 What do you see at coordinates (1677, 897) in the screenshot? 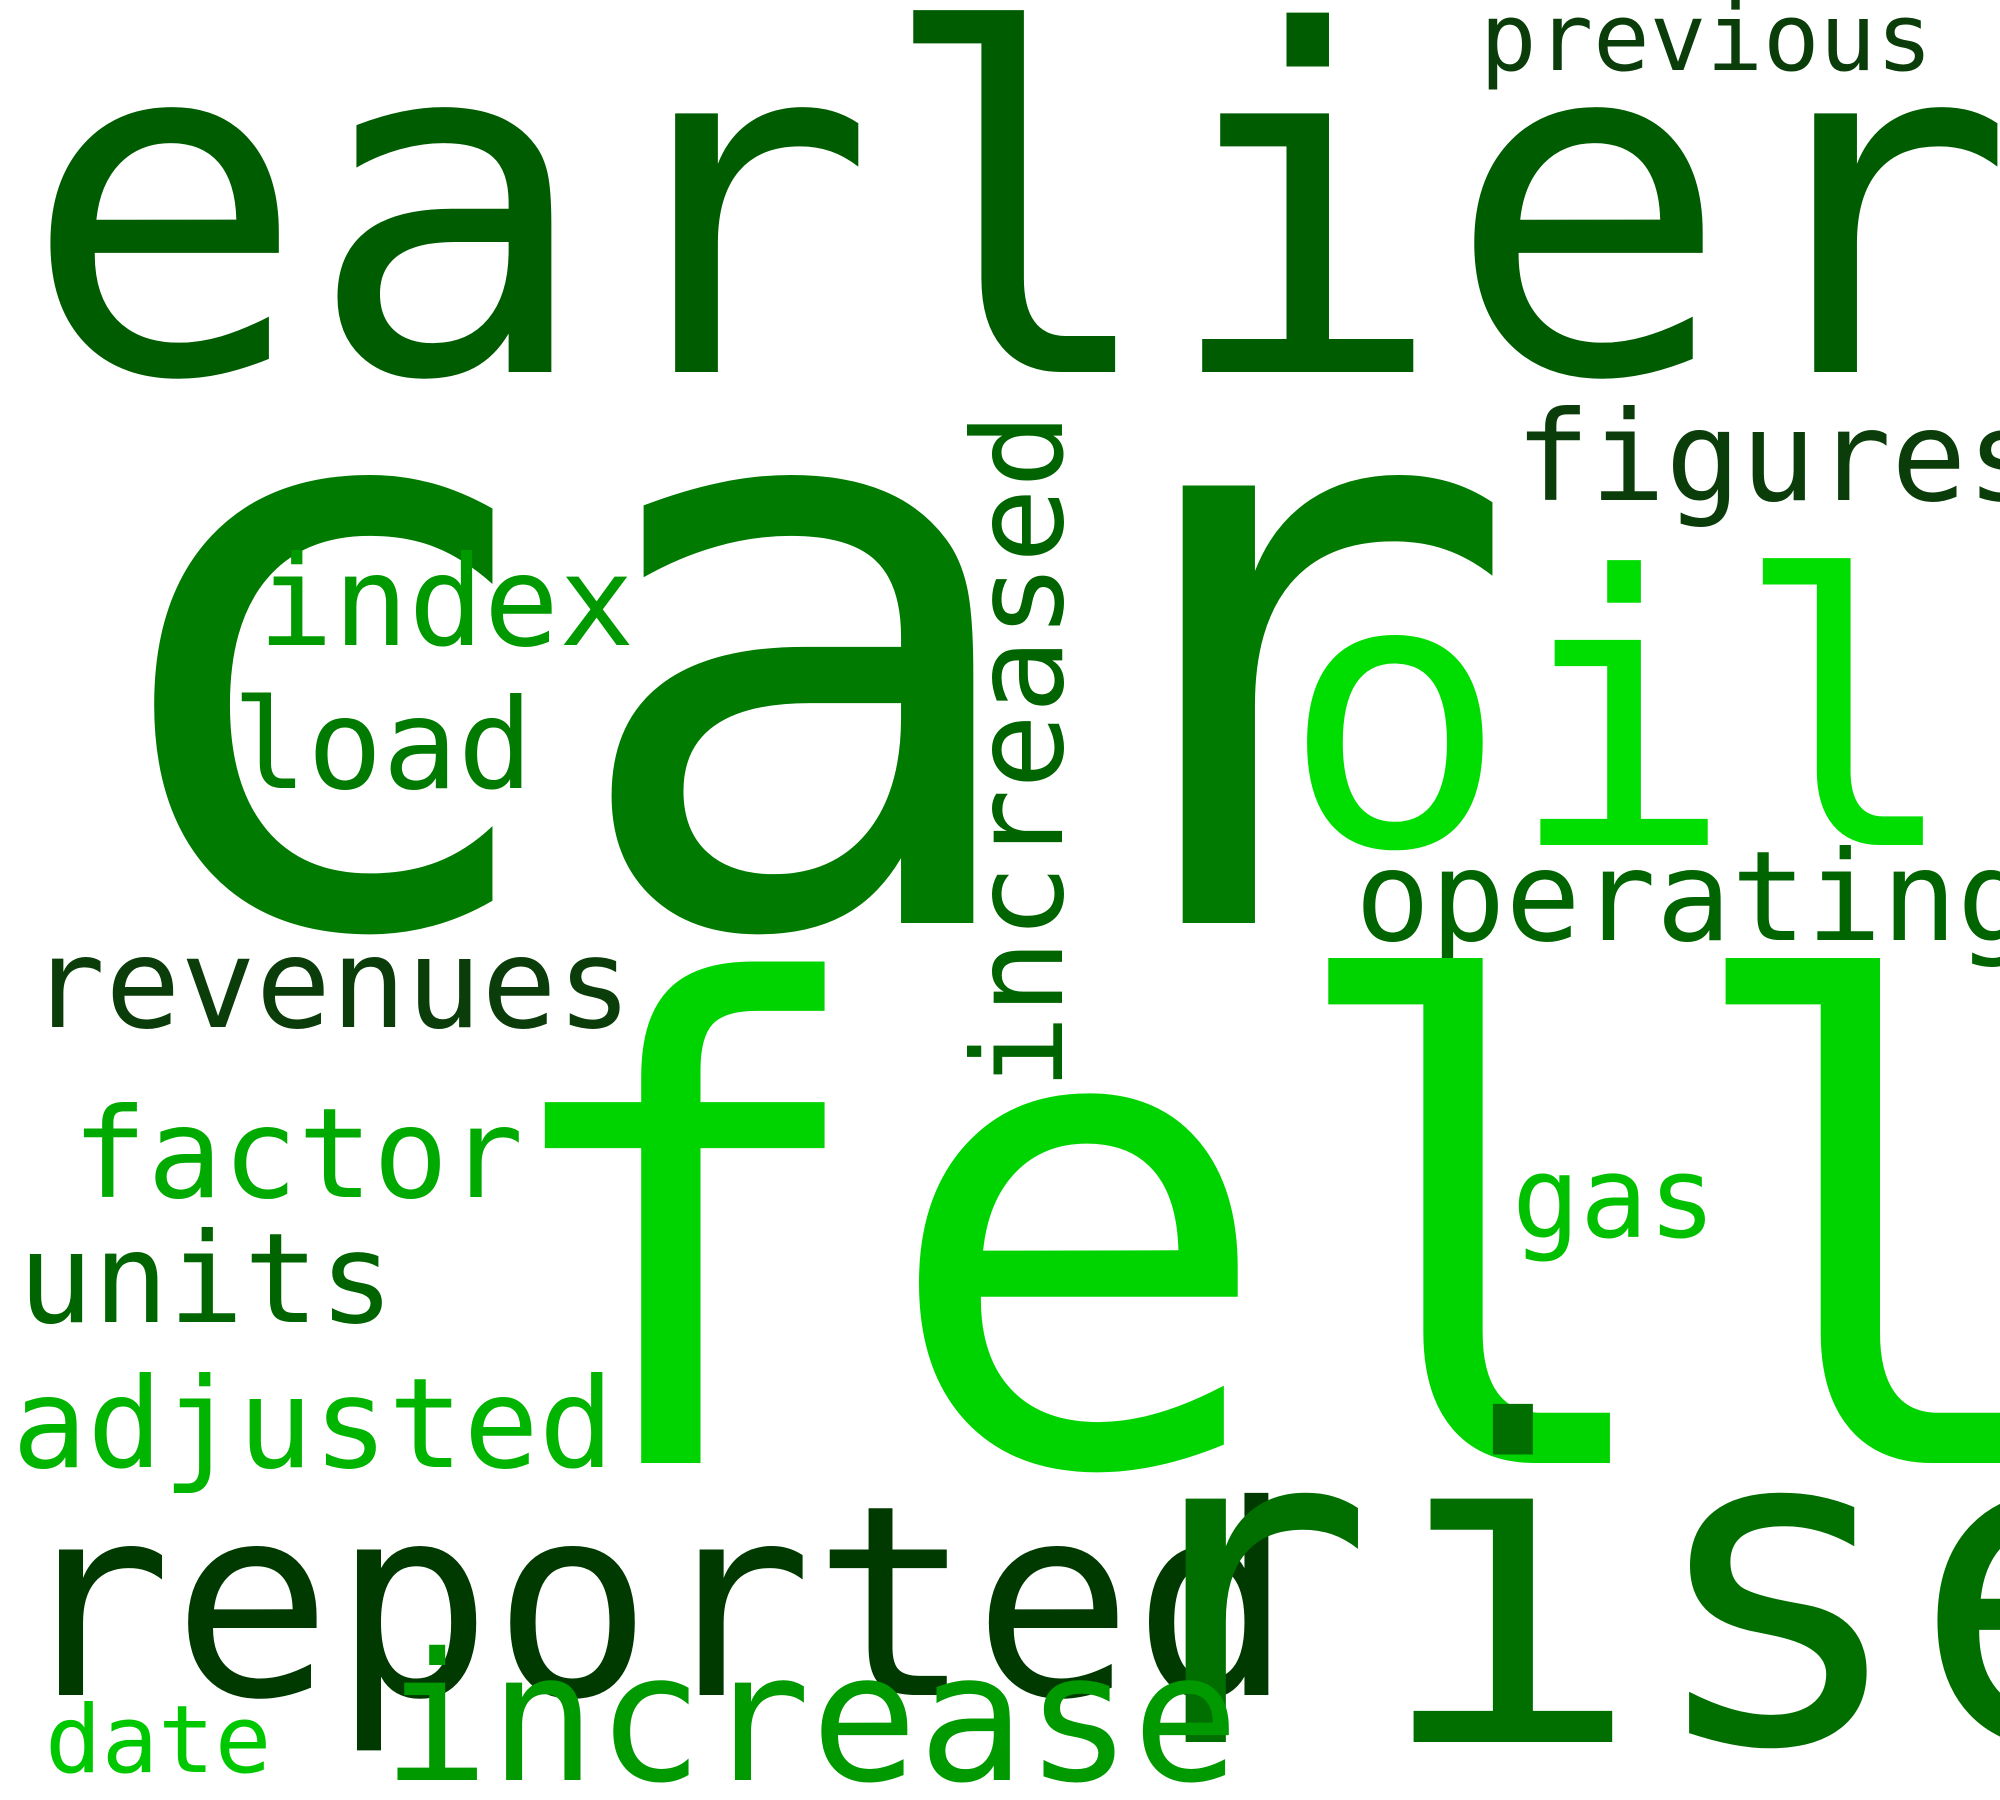
I see `word-operating: operating` at bounding box center [1677, 897].